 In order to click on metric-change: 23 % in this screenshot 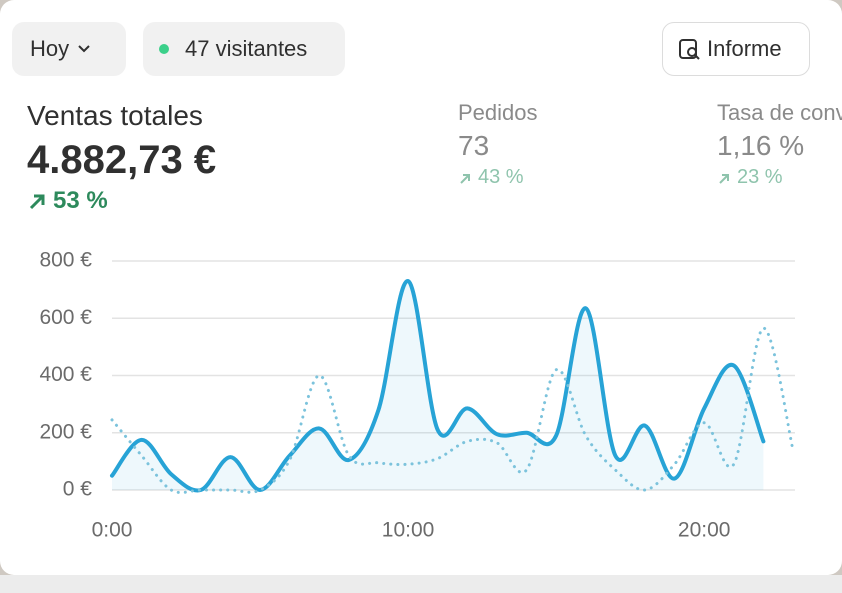, I will do `click(779, 177)`.